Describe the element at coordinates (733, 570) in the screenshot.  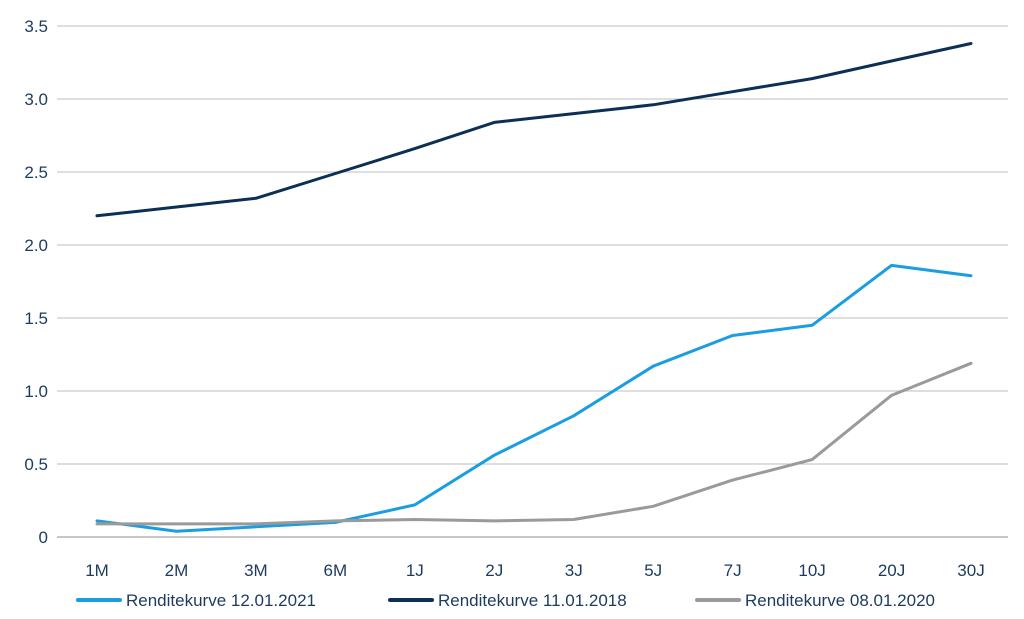
I see `x-tick-label: 7J` at that location.